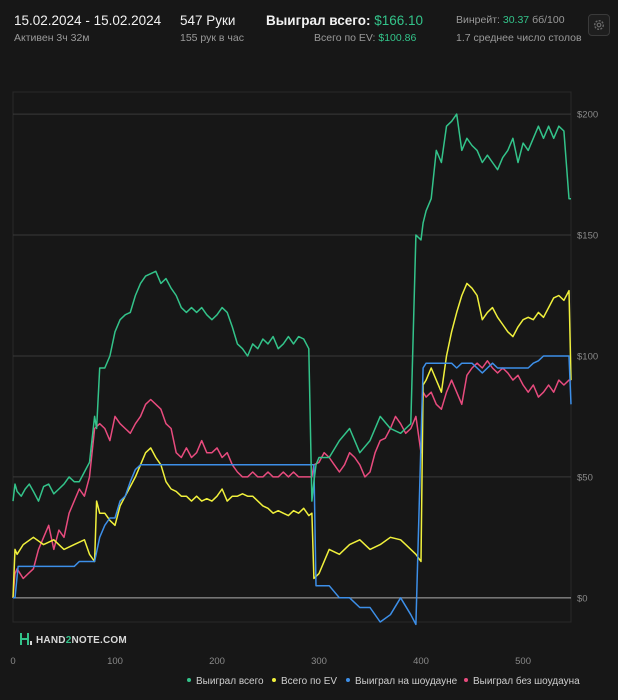  What do you see at coordinates (548, 20) in the screenshot?
I see `winrate-unit: бб/100` at bounding box center [548, 20].